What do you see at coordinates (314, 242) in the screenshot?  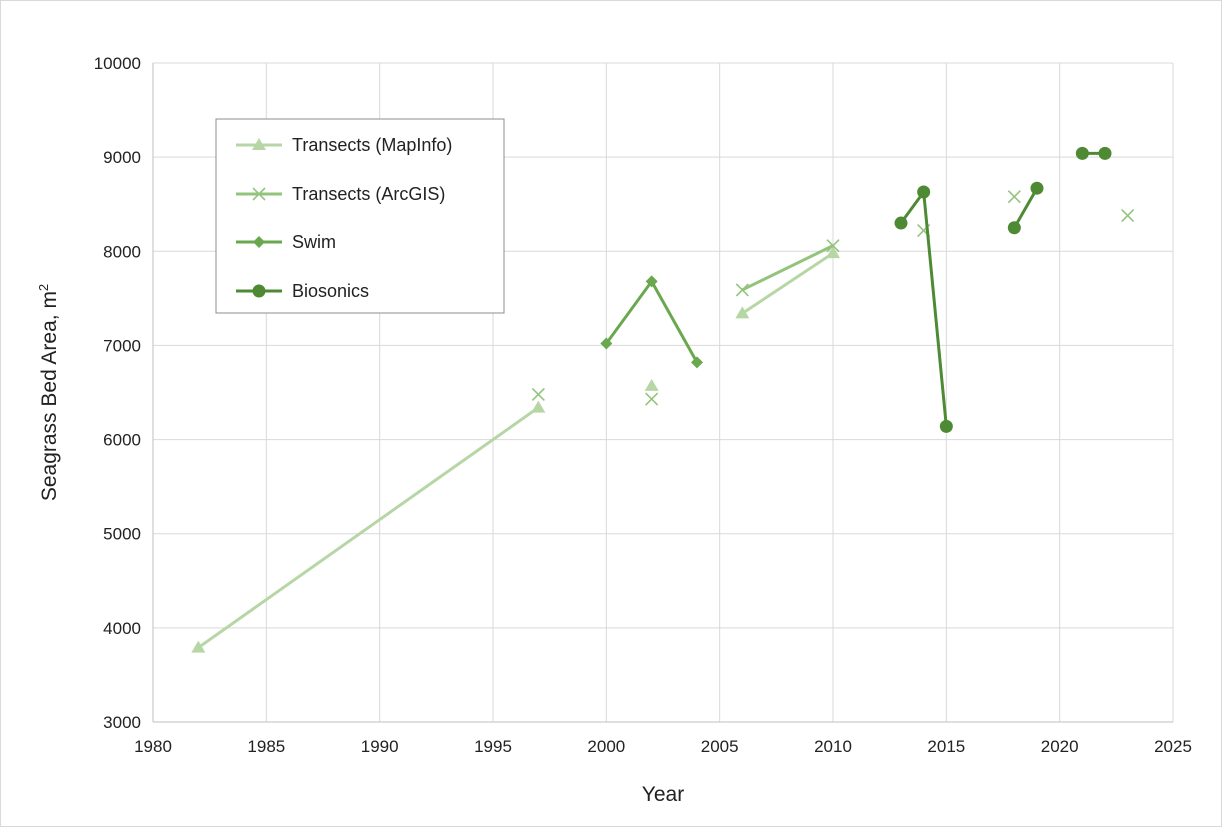 I see `legend-label-2: Swim` at bounding box center [314, 242].